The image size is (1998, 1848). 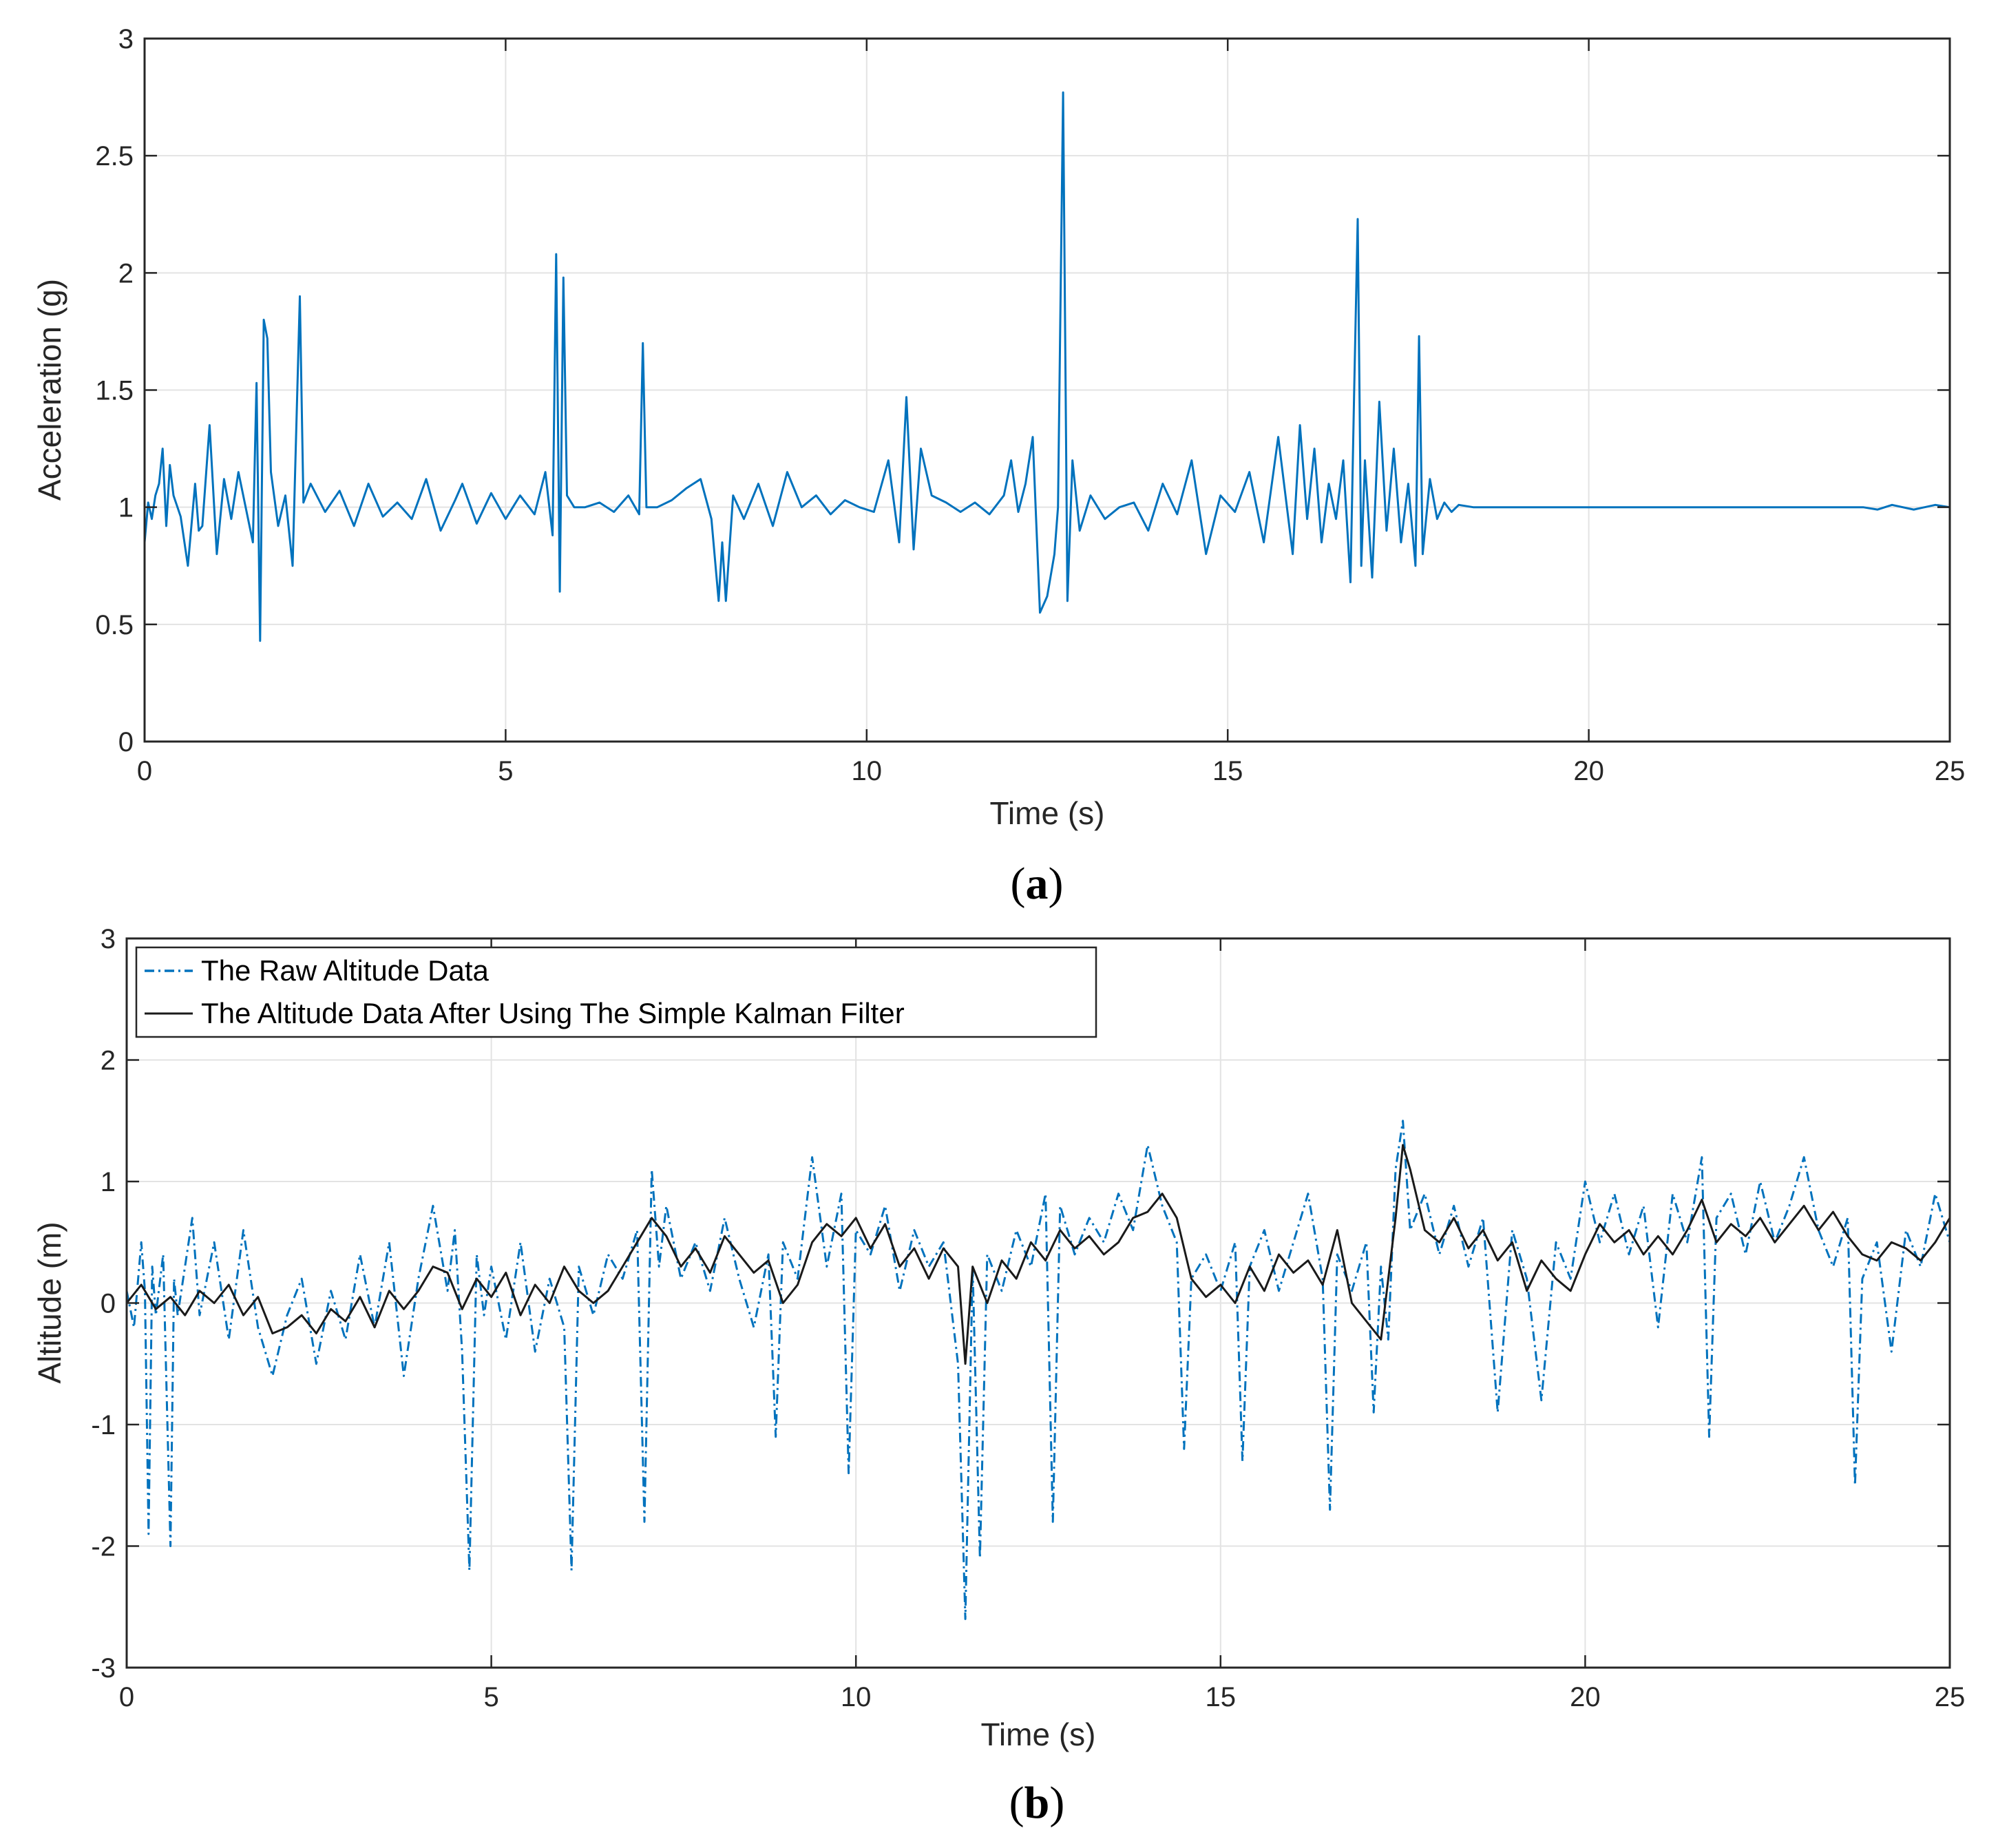 I want to click on panel-b-label: (b), so click(x=1037, y=1803).